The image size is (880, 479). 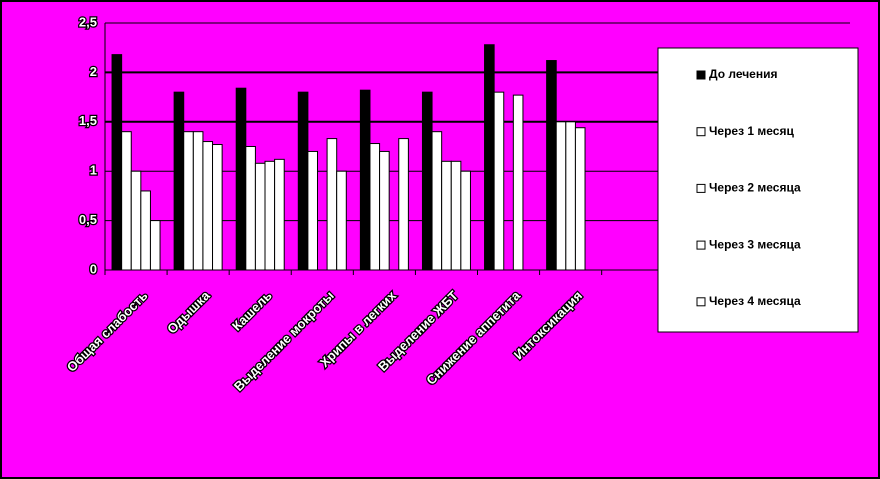 What do you see at coordinates (751, 131) in the screenshot?
I see `legend-label: Через 1 месяц` at bounding box center [751, 131].